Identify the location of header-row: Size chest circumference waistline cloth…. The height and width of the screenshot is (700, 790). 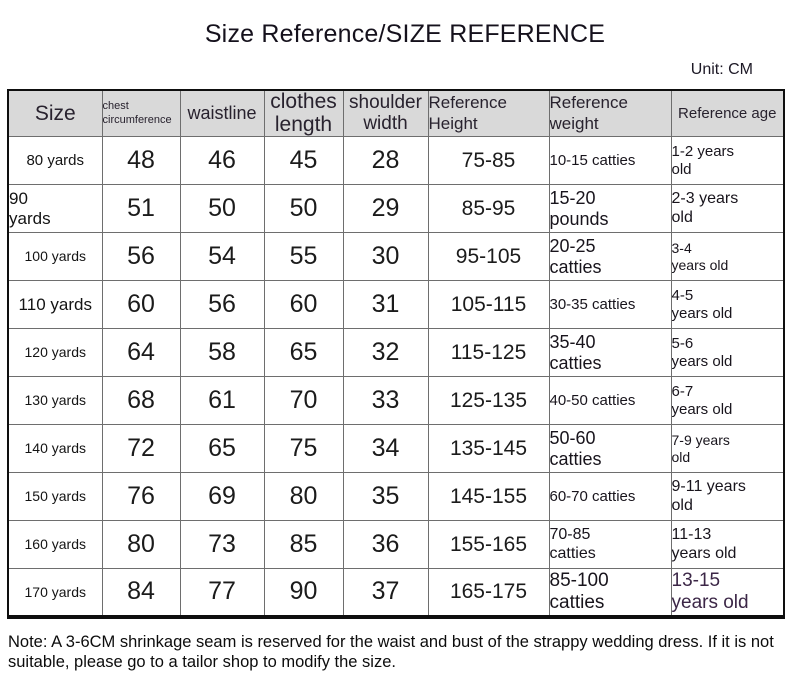
(396, 113).